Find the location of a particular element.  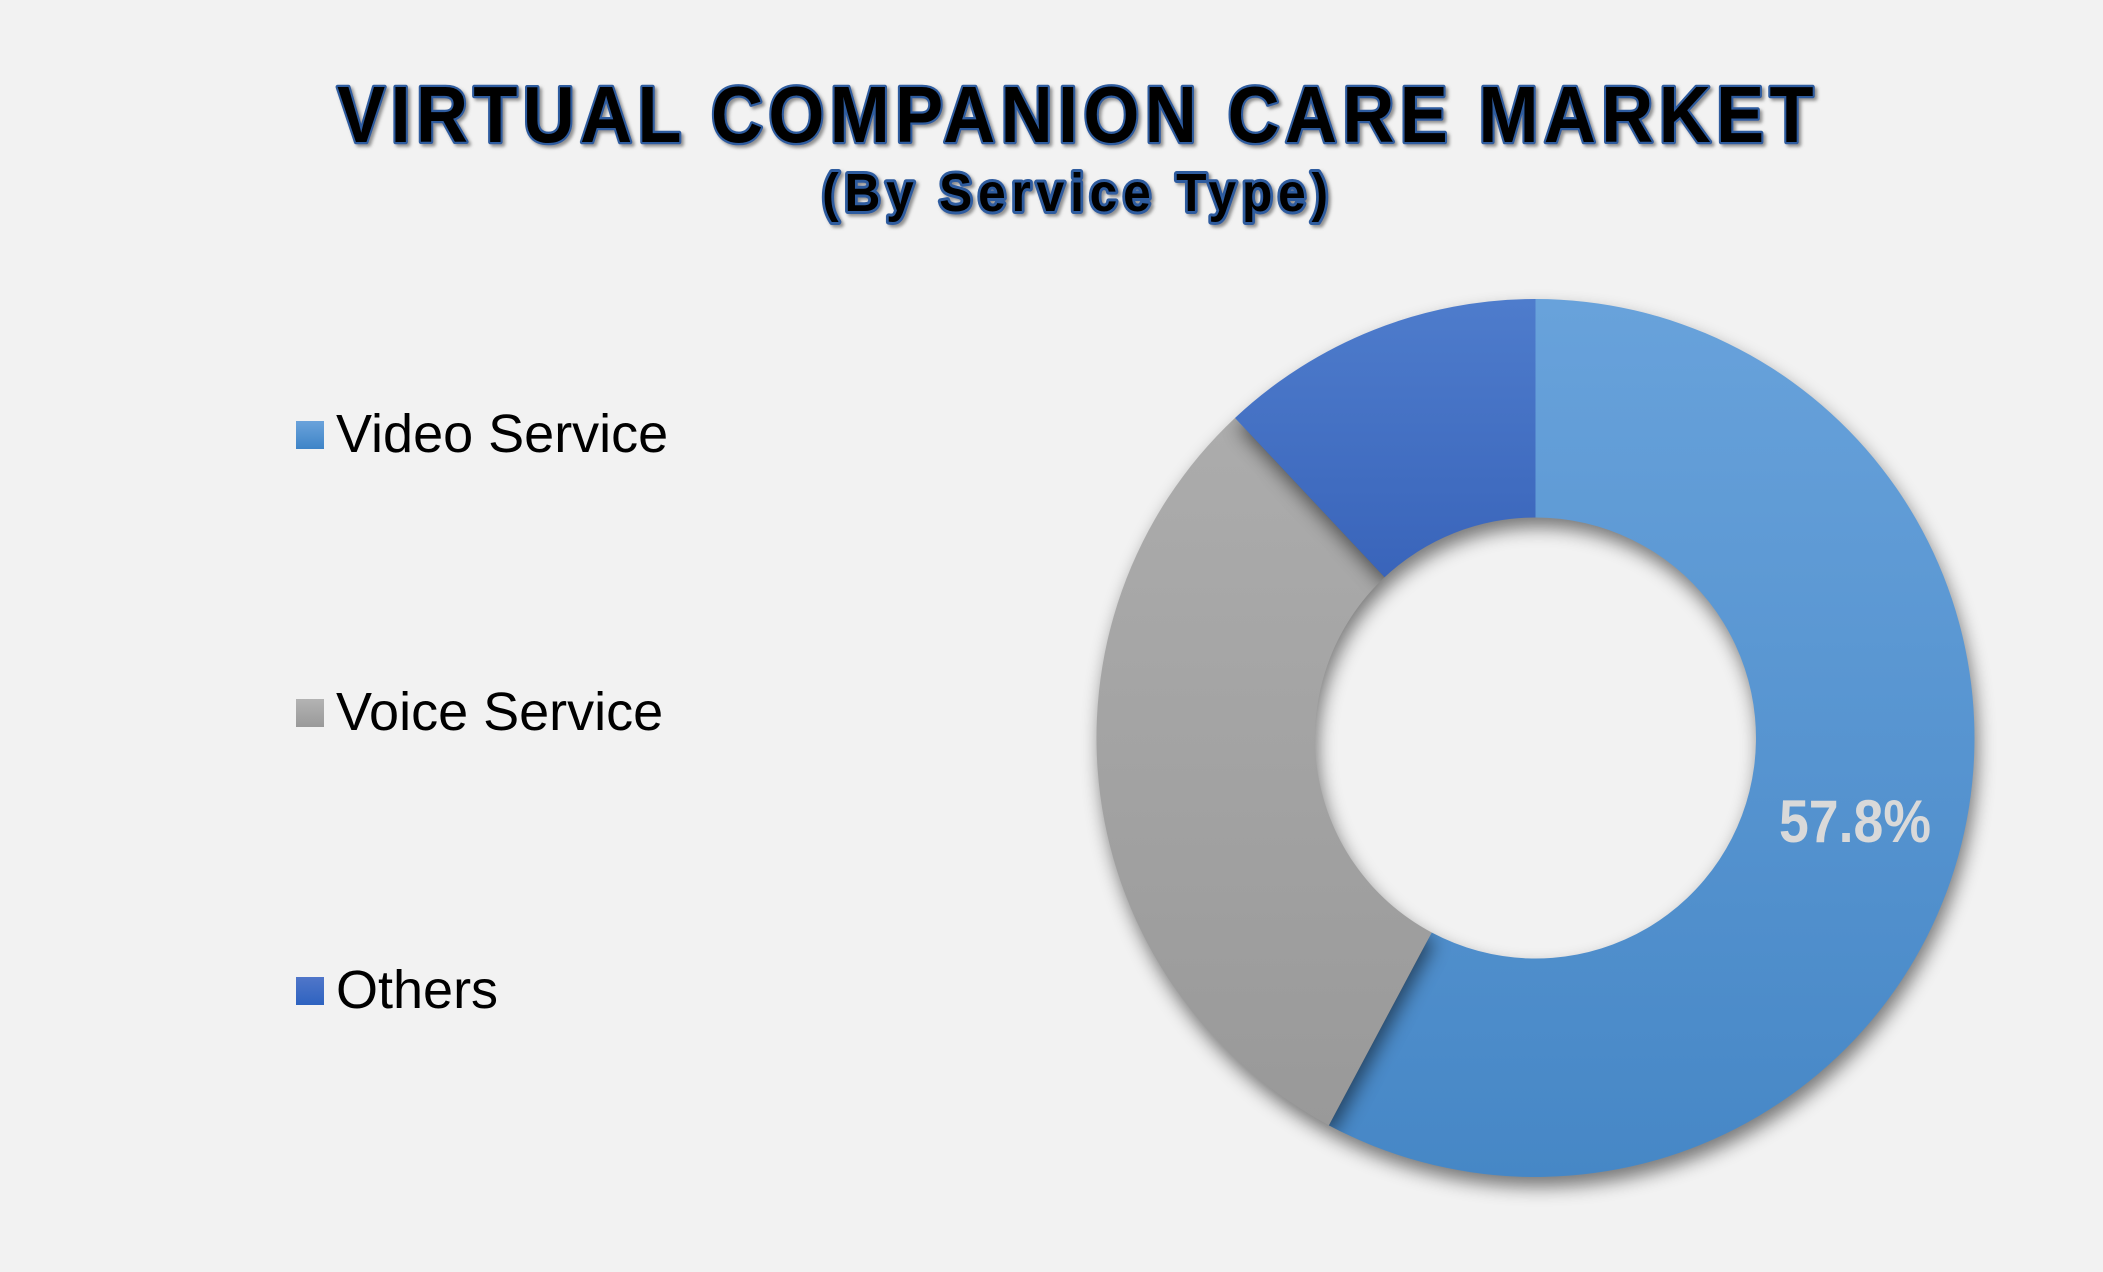

svg-text: Others is located at coordinates (417, 990).